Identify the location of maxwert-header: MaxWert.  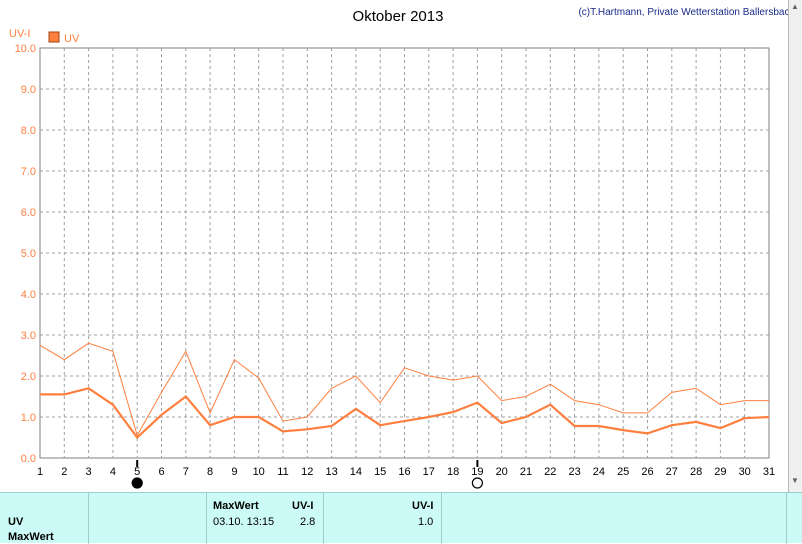
(236, 506).